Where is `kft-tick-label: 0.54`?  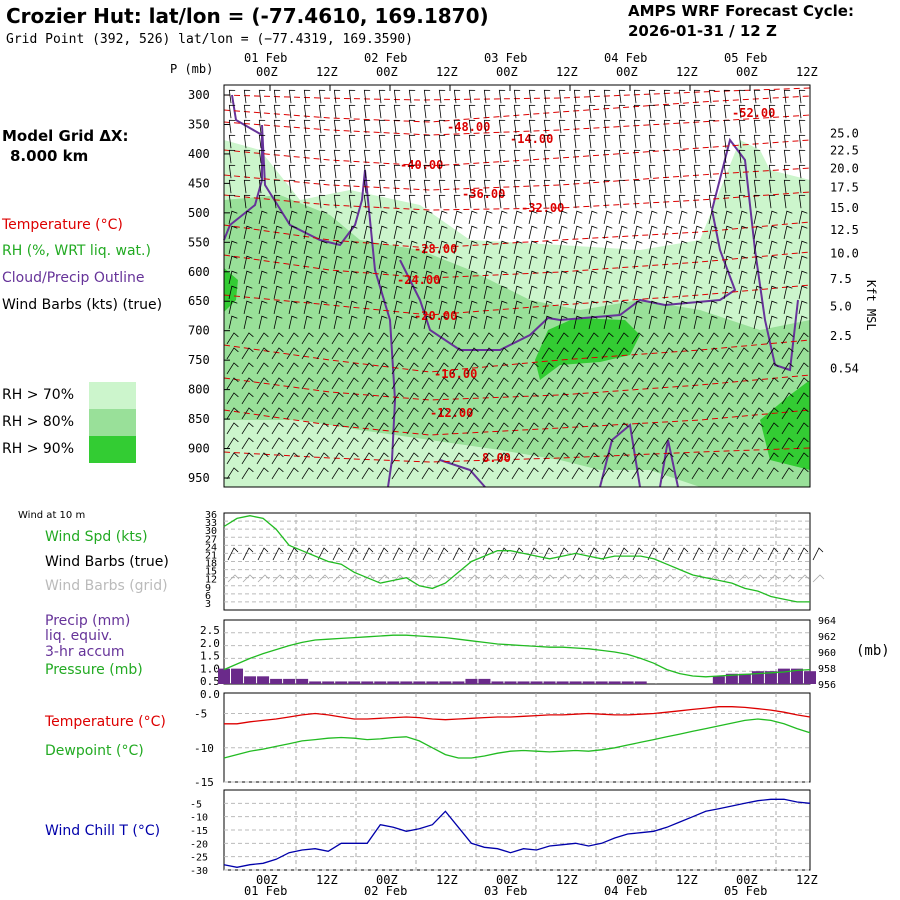
kft-tick-label: 0.54 is located at coordinates (844, 368).